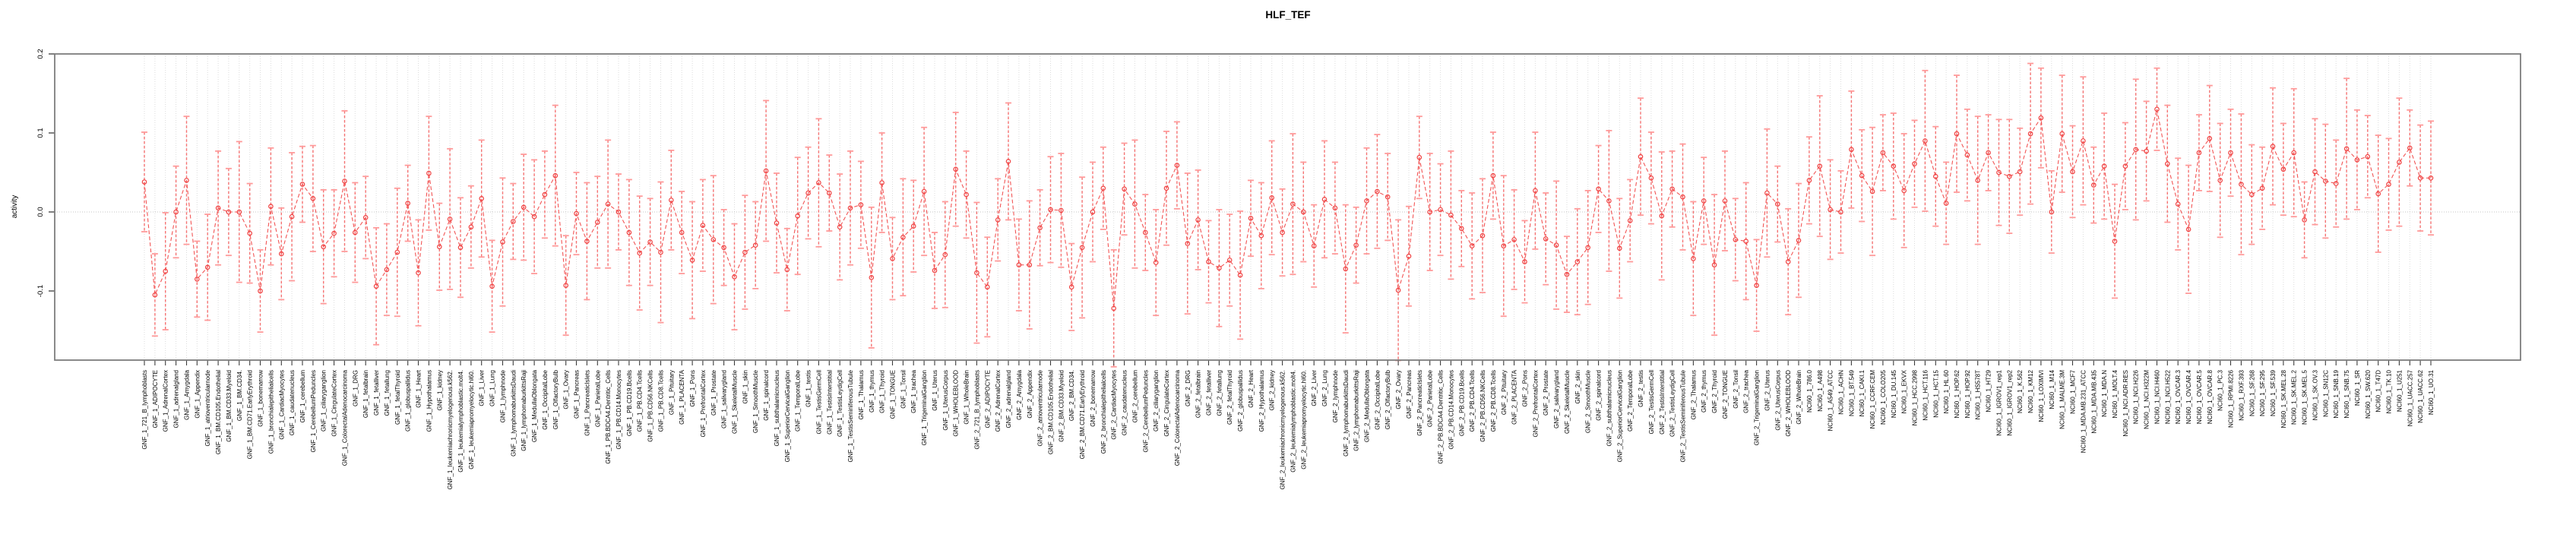 The width and height of the screenshot is (2576, 547). What do you see at coordinates (229, 406) in the screenshot?
I see `x-tick-label: GNF_1_BM.CD33.Myeloid` at bounding box center [229, 406].